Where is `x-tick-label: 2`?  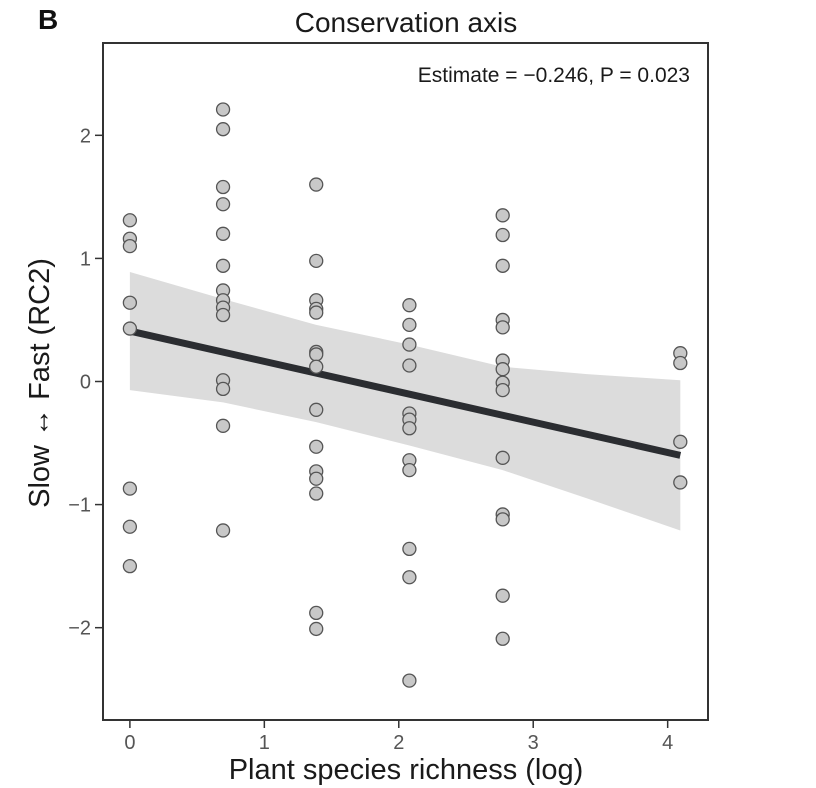 x-tick-label: 2 is located at coordinates (398, 743).